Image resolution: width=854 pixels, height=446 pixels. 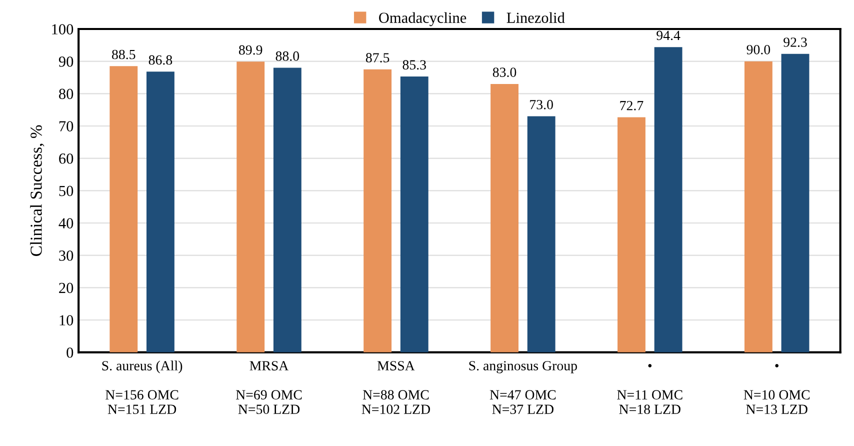 What do you see at coordinates (668, 35) in the screenshot?
I see `data-label: 94.4` at bounding box center [668, 35].